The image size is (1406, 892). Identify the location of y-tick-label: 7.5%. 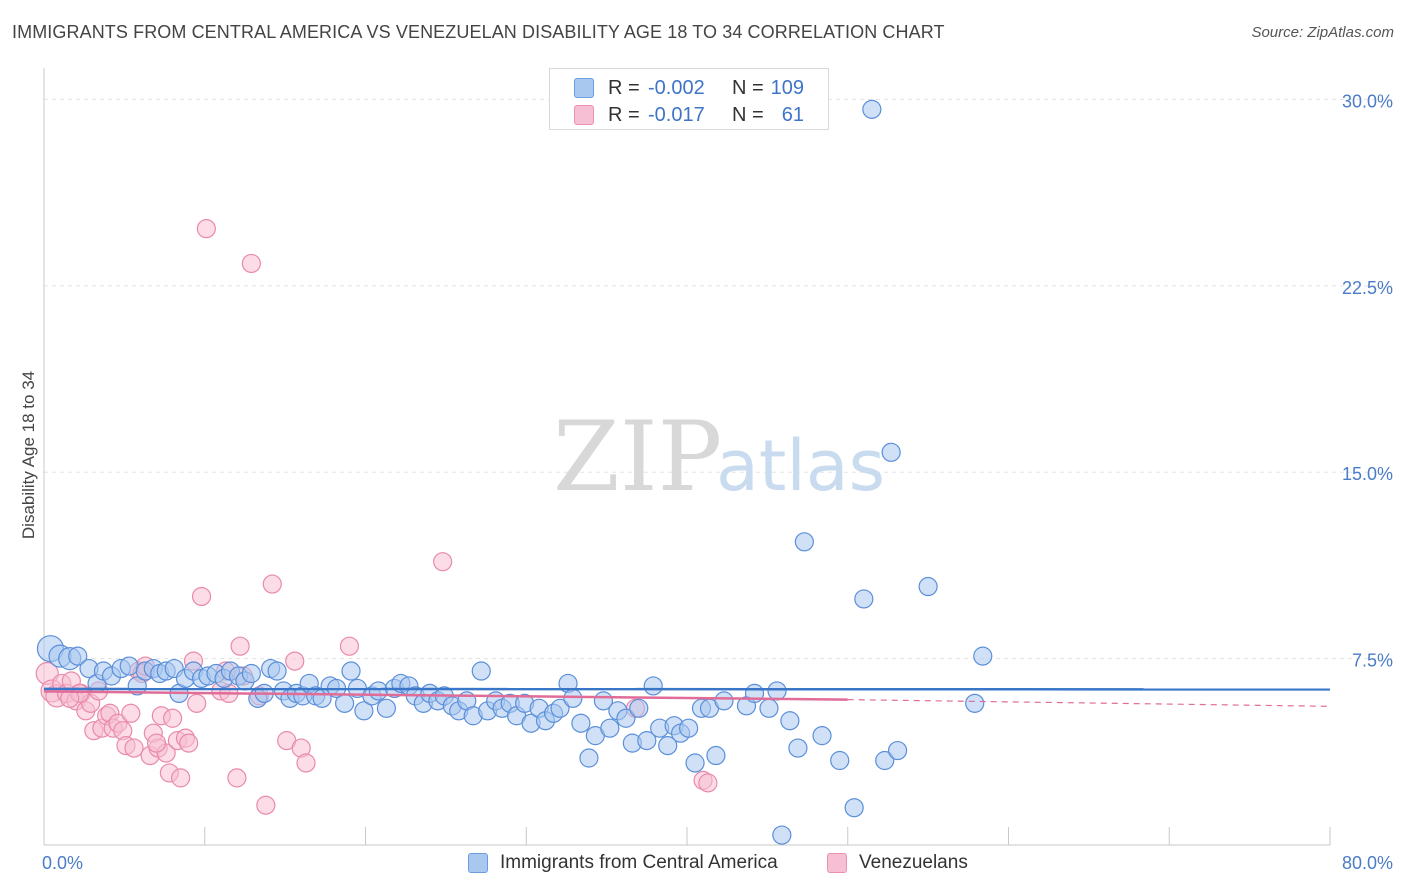
(1372, 661).